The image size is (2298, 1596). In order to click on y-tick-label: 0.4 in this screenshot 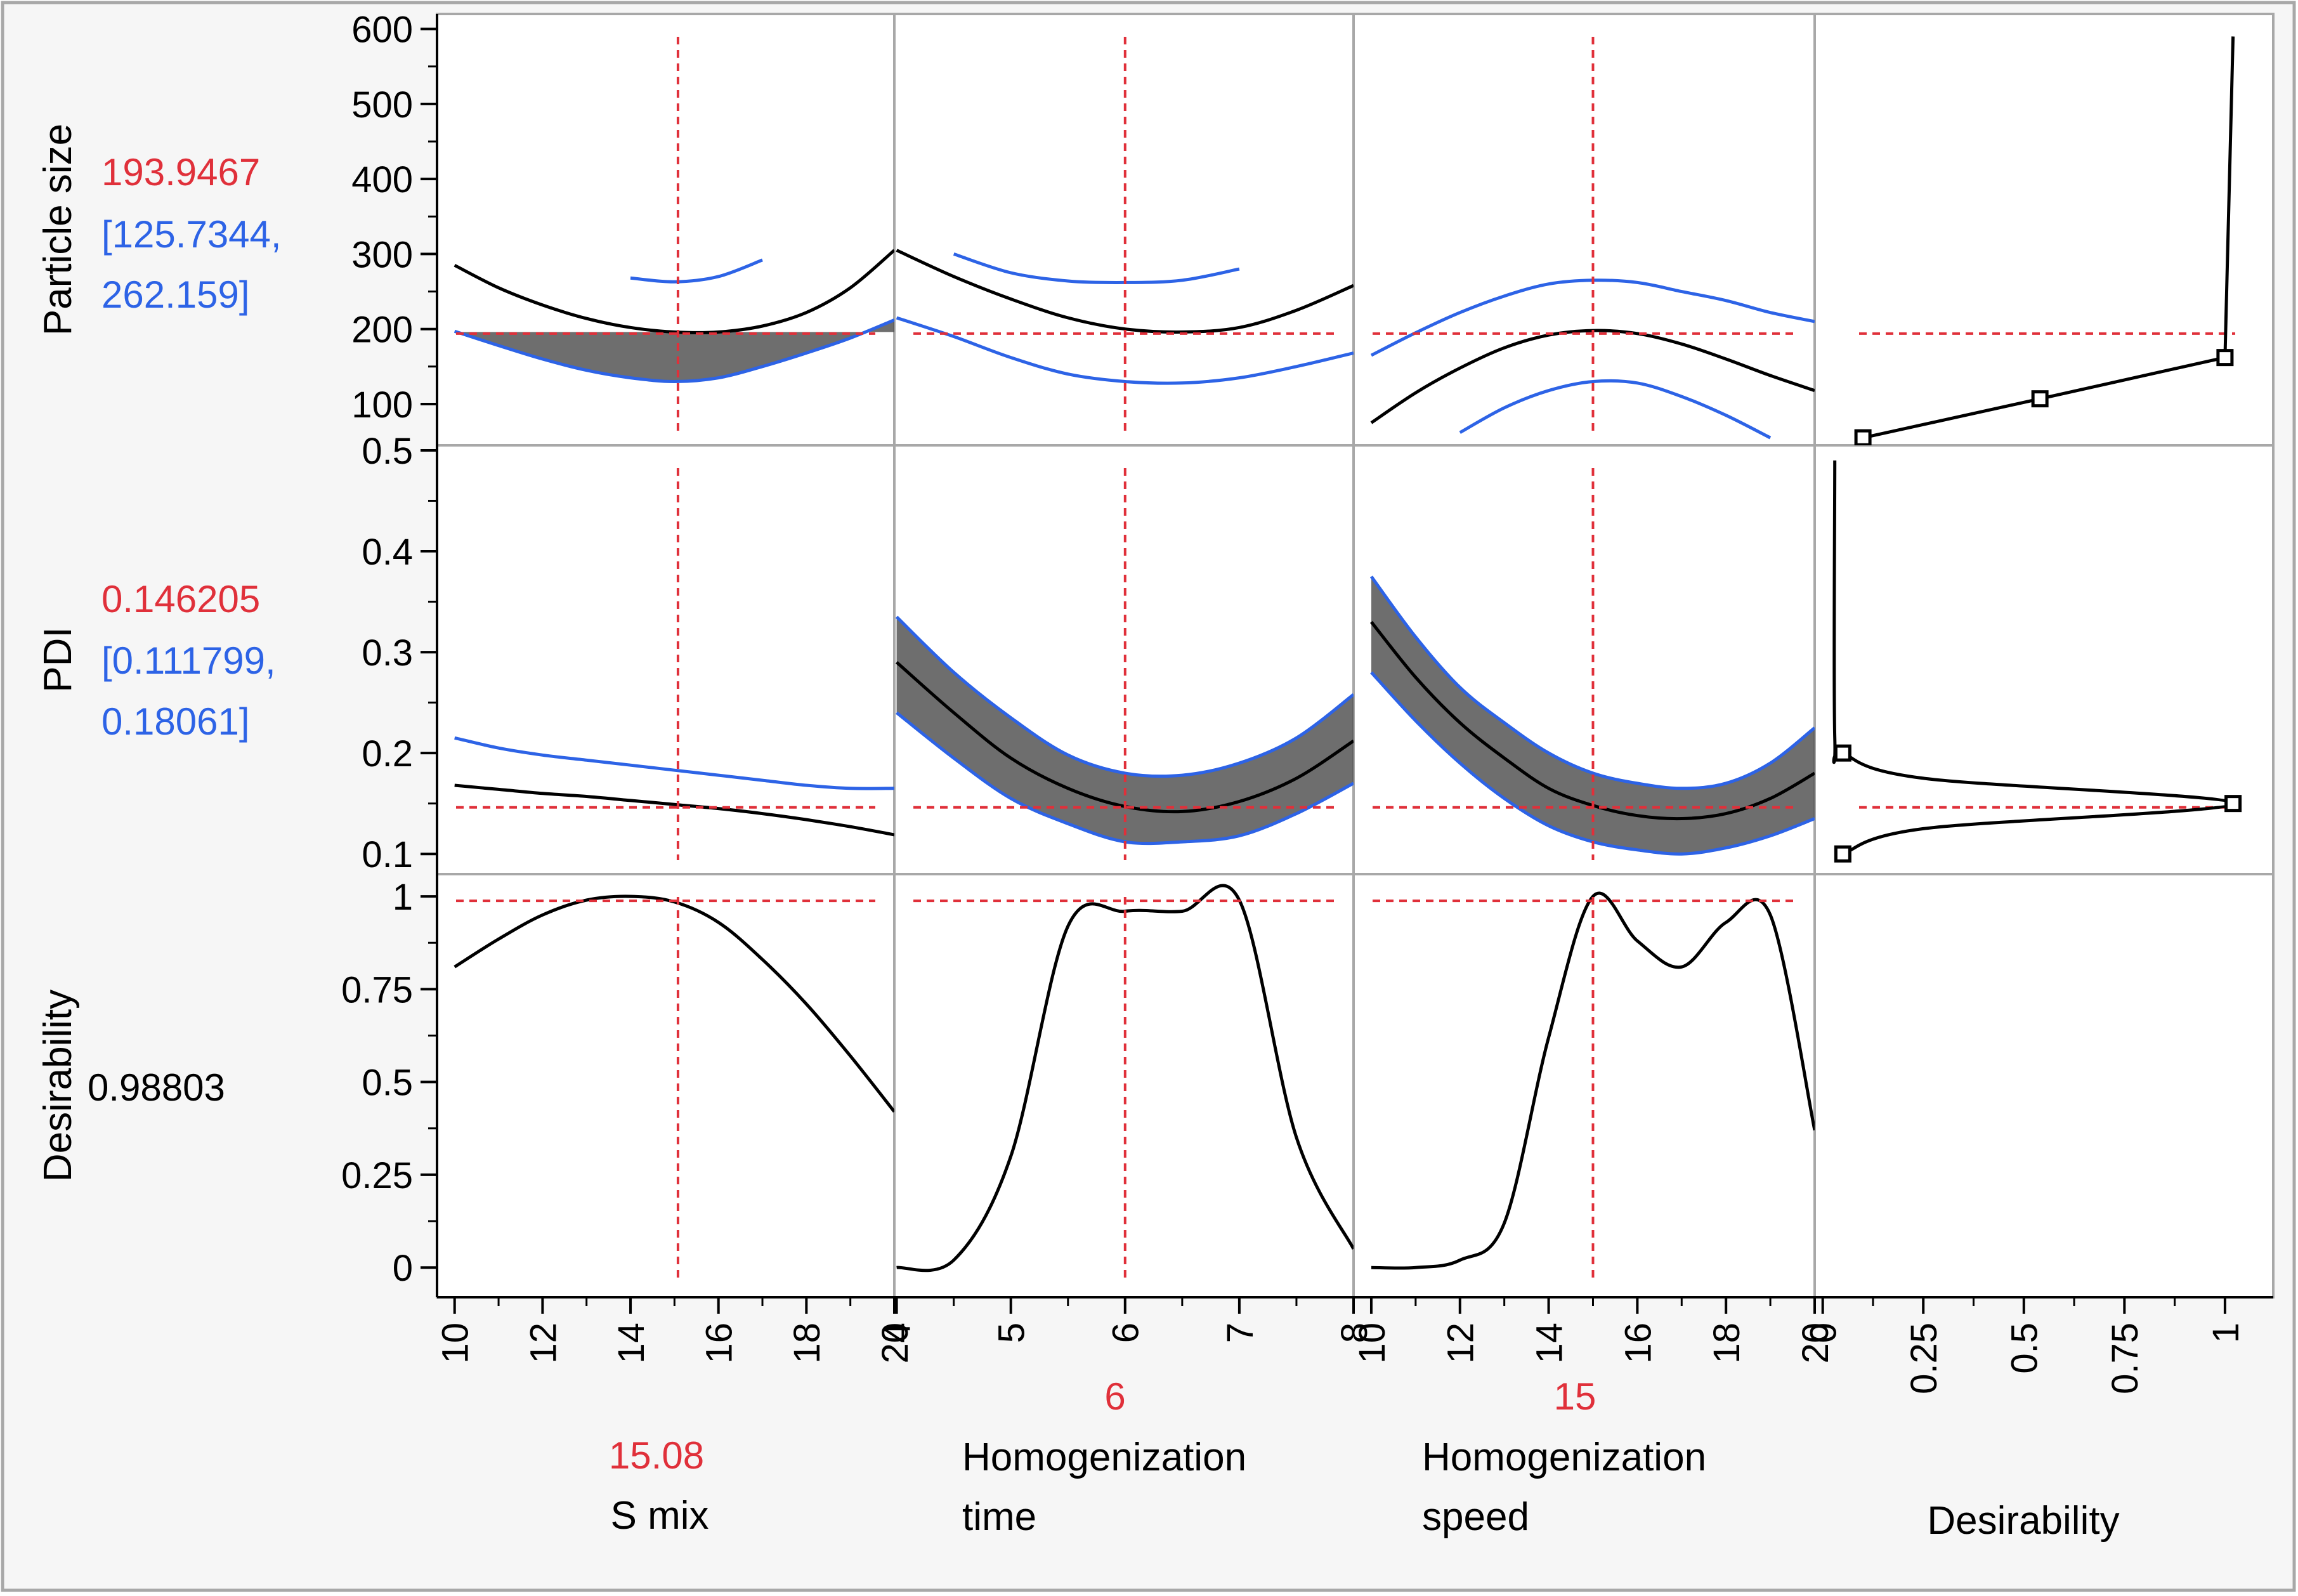, I will do `click(387, 552)`.